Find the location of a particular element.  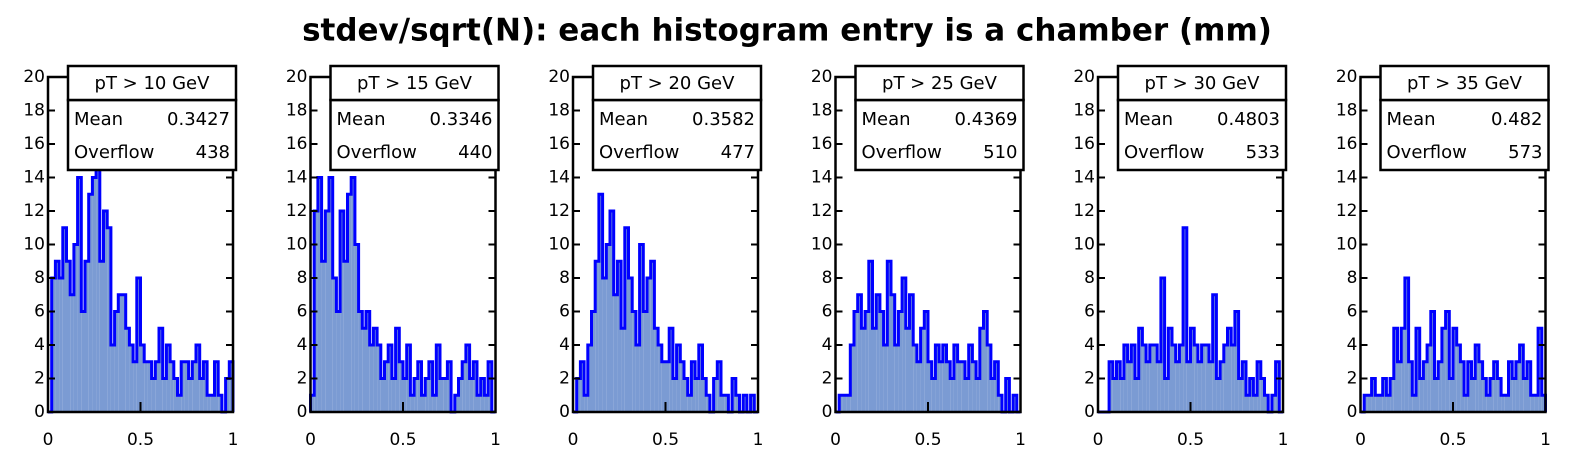

stat-value: 0.3346 is located at coordinates (461, 119).